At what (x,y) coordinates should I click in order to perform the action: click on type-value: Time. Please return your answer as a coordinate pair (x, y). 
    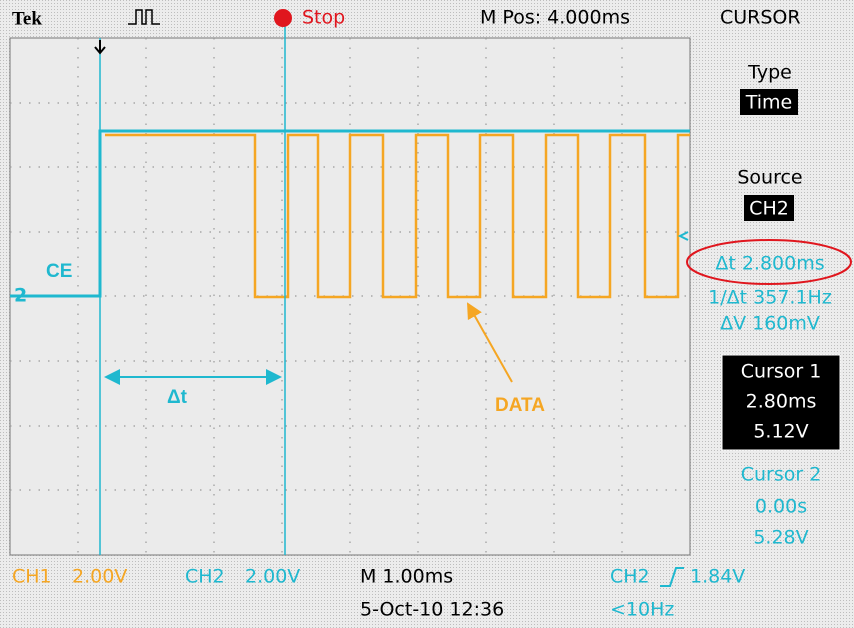
    Looking at the image, I should click on (769, 103).